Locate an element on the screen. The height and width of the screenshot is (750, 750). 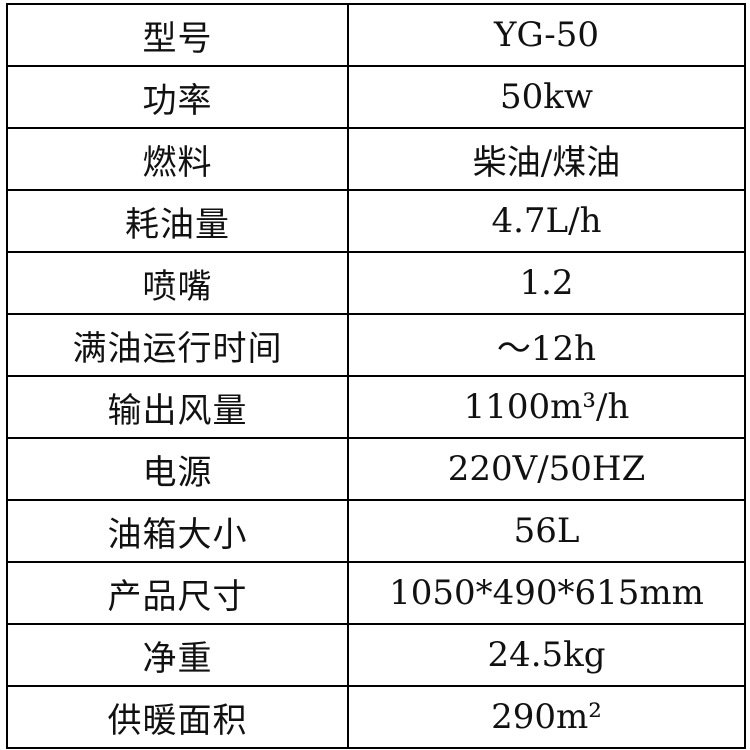
spec-label: 满油运行时间 is located at coordinates (177, 345).